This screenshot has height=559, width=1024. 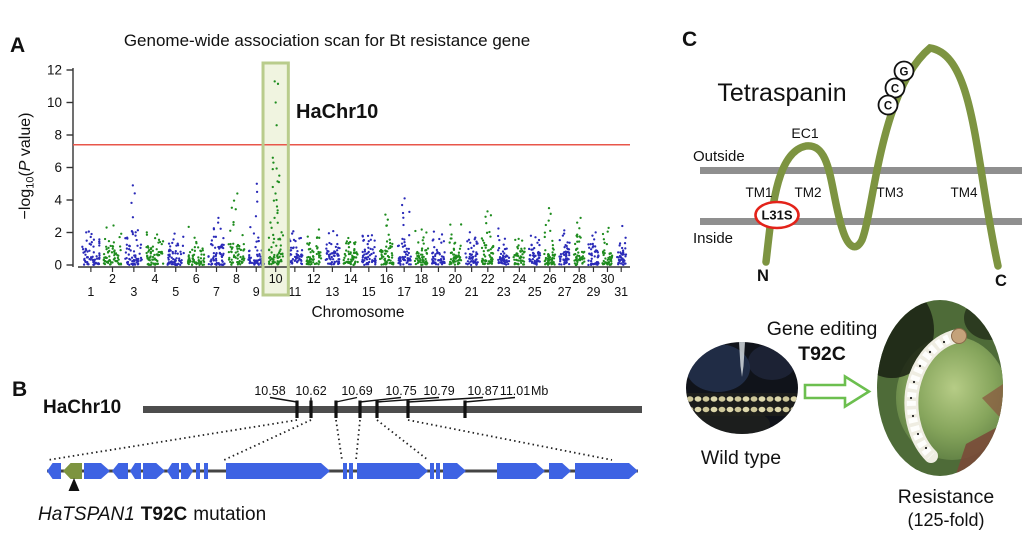 What do you see at coordinates (58, 167) in the screenshot?
I see `svg-text: 6` at bounding box center [58, 167].